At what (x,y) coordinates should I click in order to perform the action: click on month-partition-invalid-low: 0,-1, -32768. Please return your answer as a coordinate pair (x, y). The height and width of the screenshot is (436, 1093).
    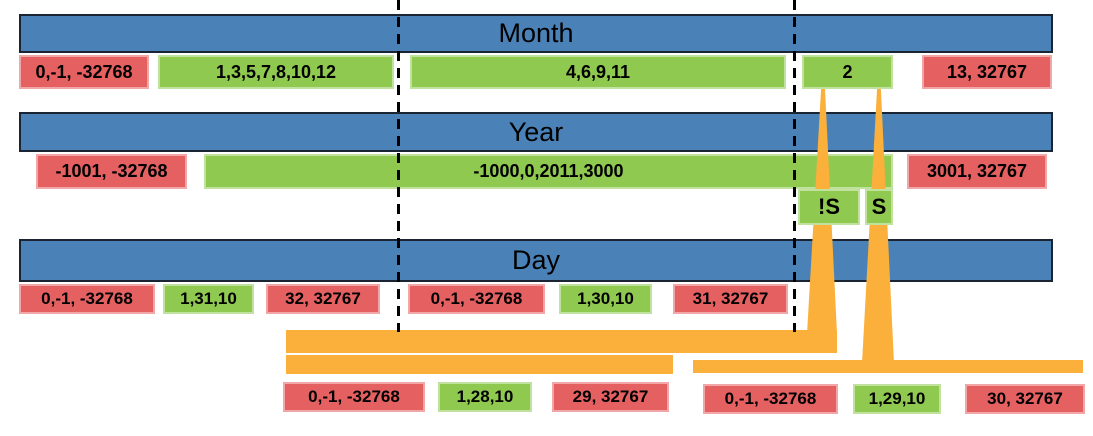
    Looking at the image, I should click on (84, 72).